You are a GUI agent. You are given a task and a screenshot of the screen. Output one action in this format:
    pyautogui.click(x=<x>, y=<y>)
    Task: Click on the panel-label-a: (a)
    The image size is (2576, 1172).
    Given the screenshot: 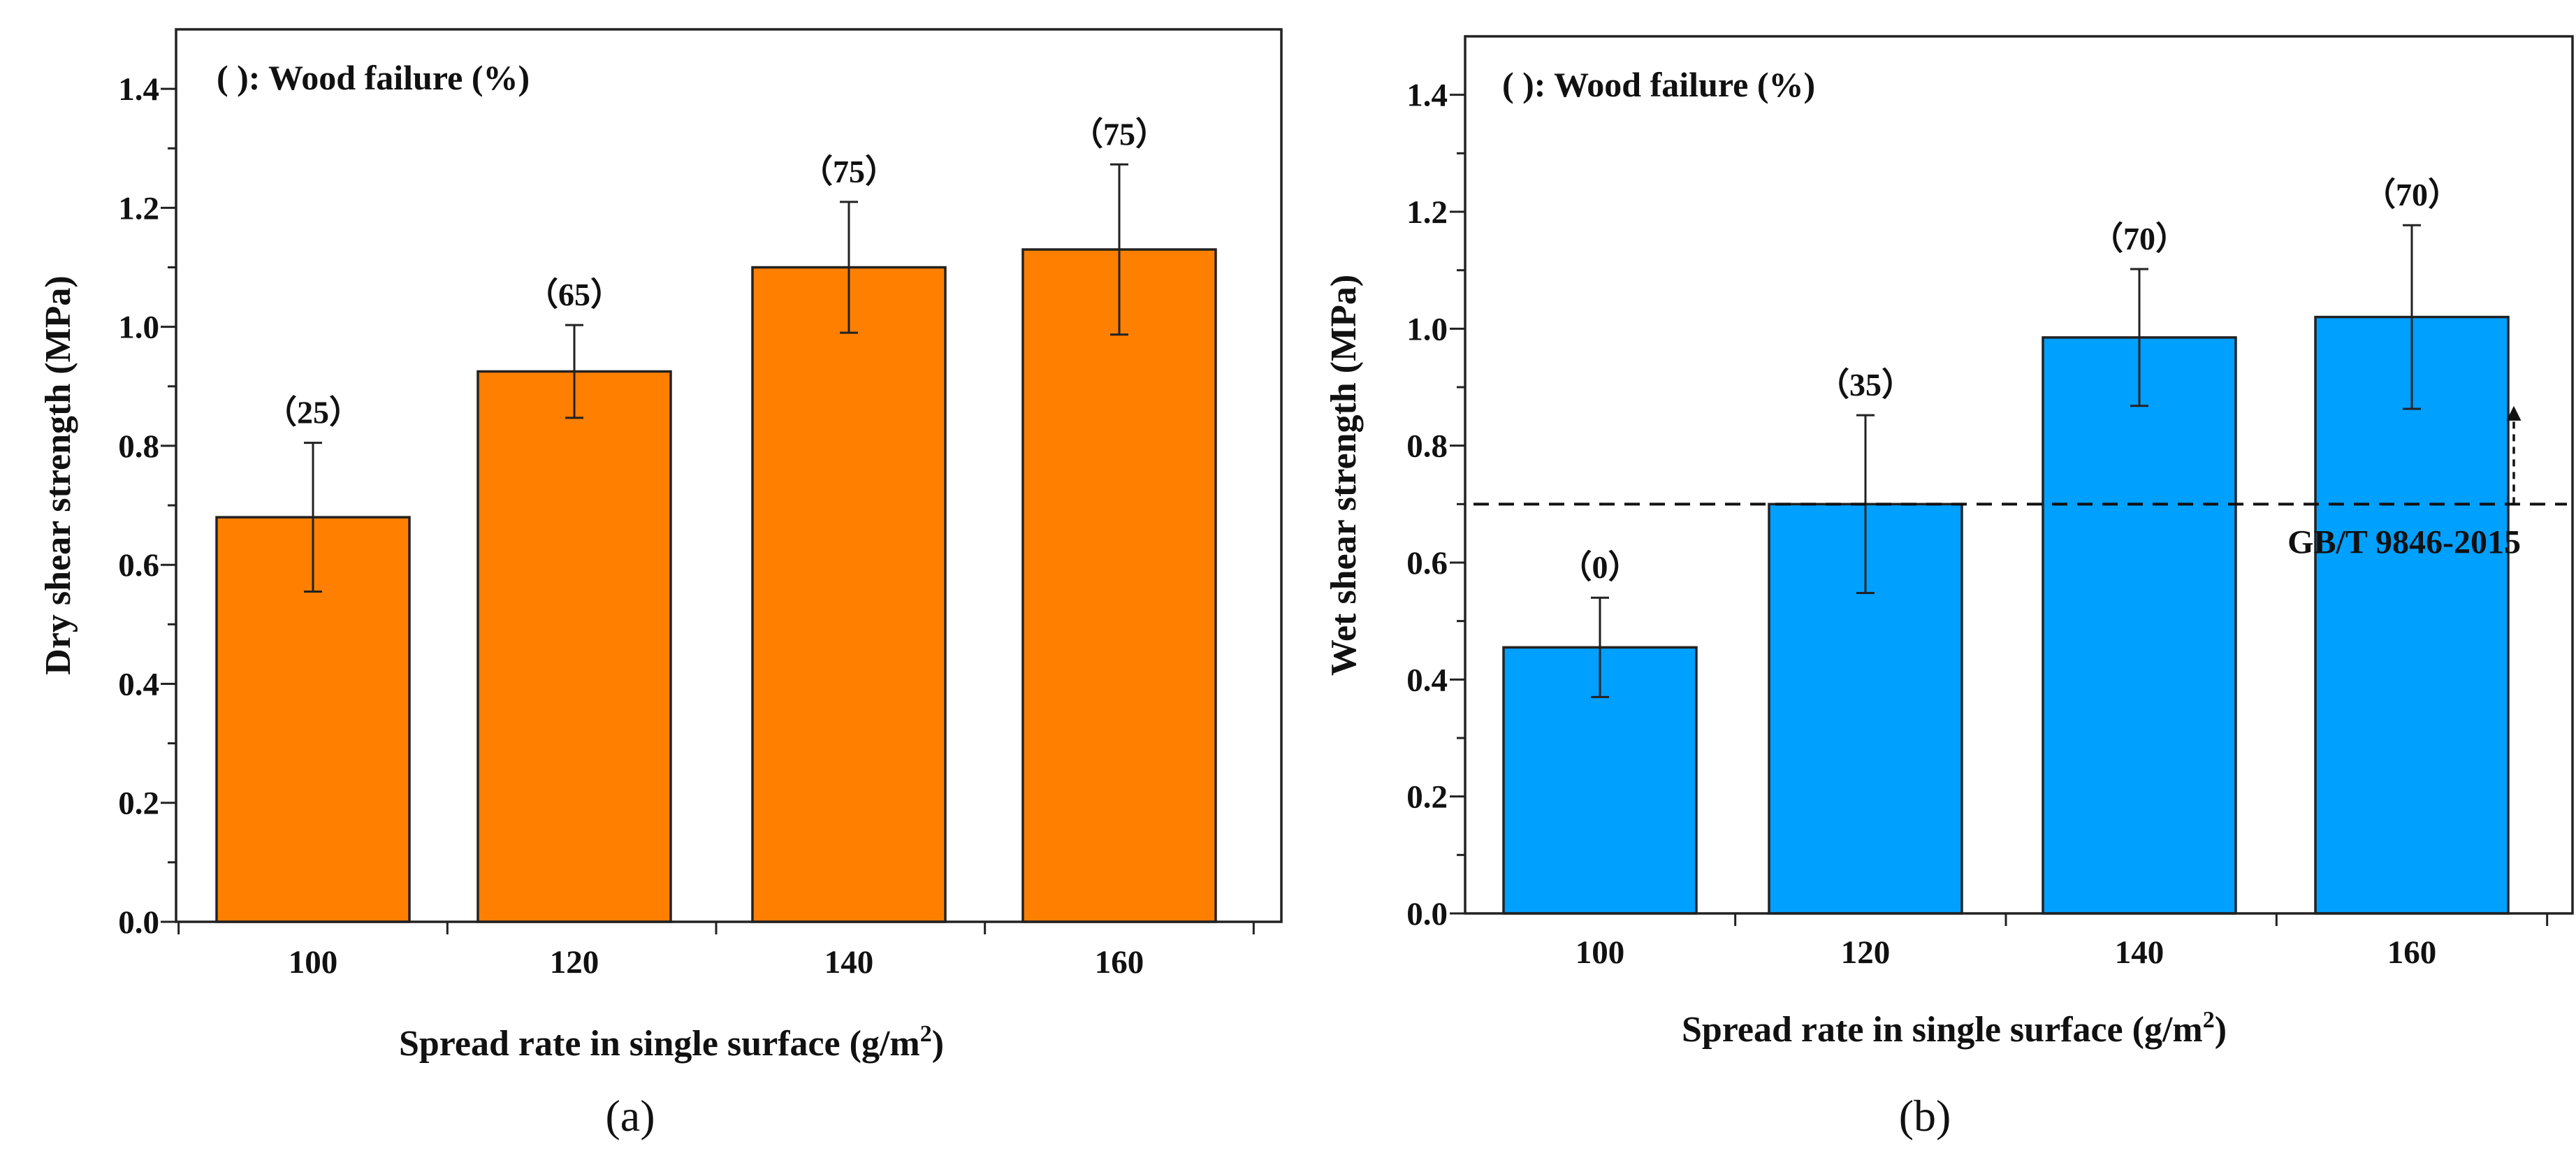 What is the action you would take?
    pyautogui.click(x=630, y=1116)
    